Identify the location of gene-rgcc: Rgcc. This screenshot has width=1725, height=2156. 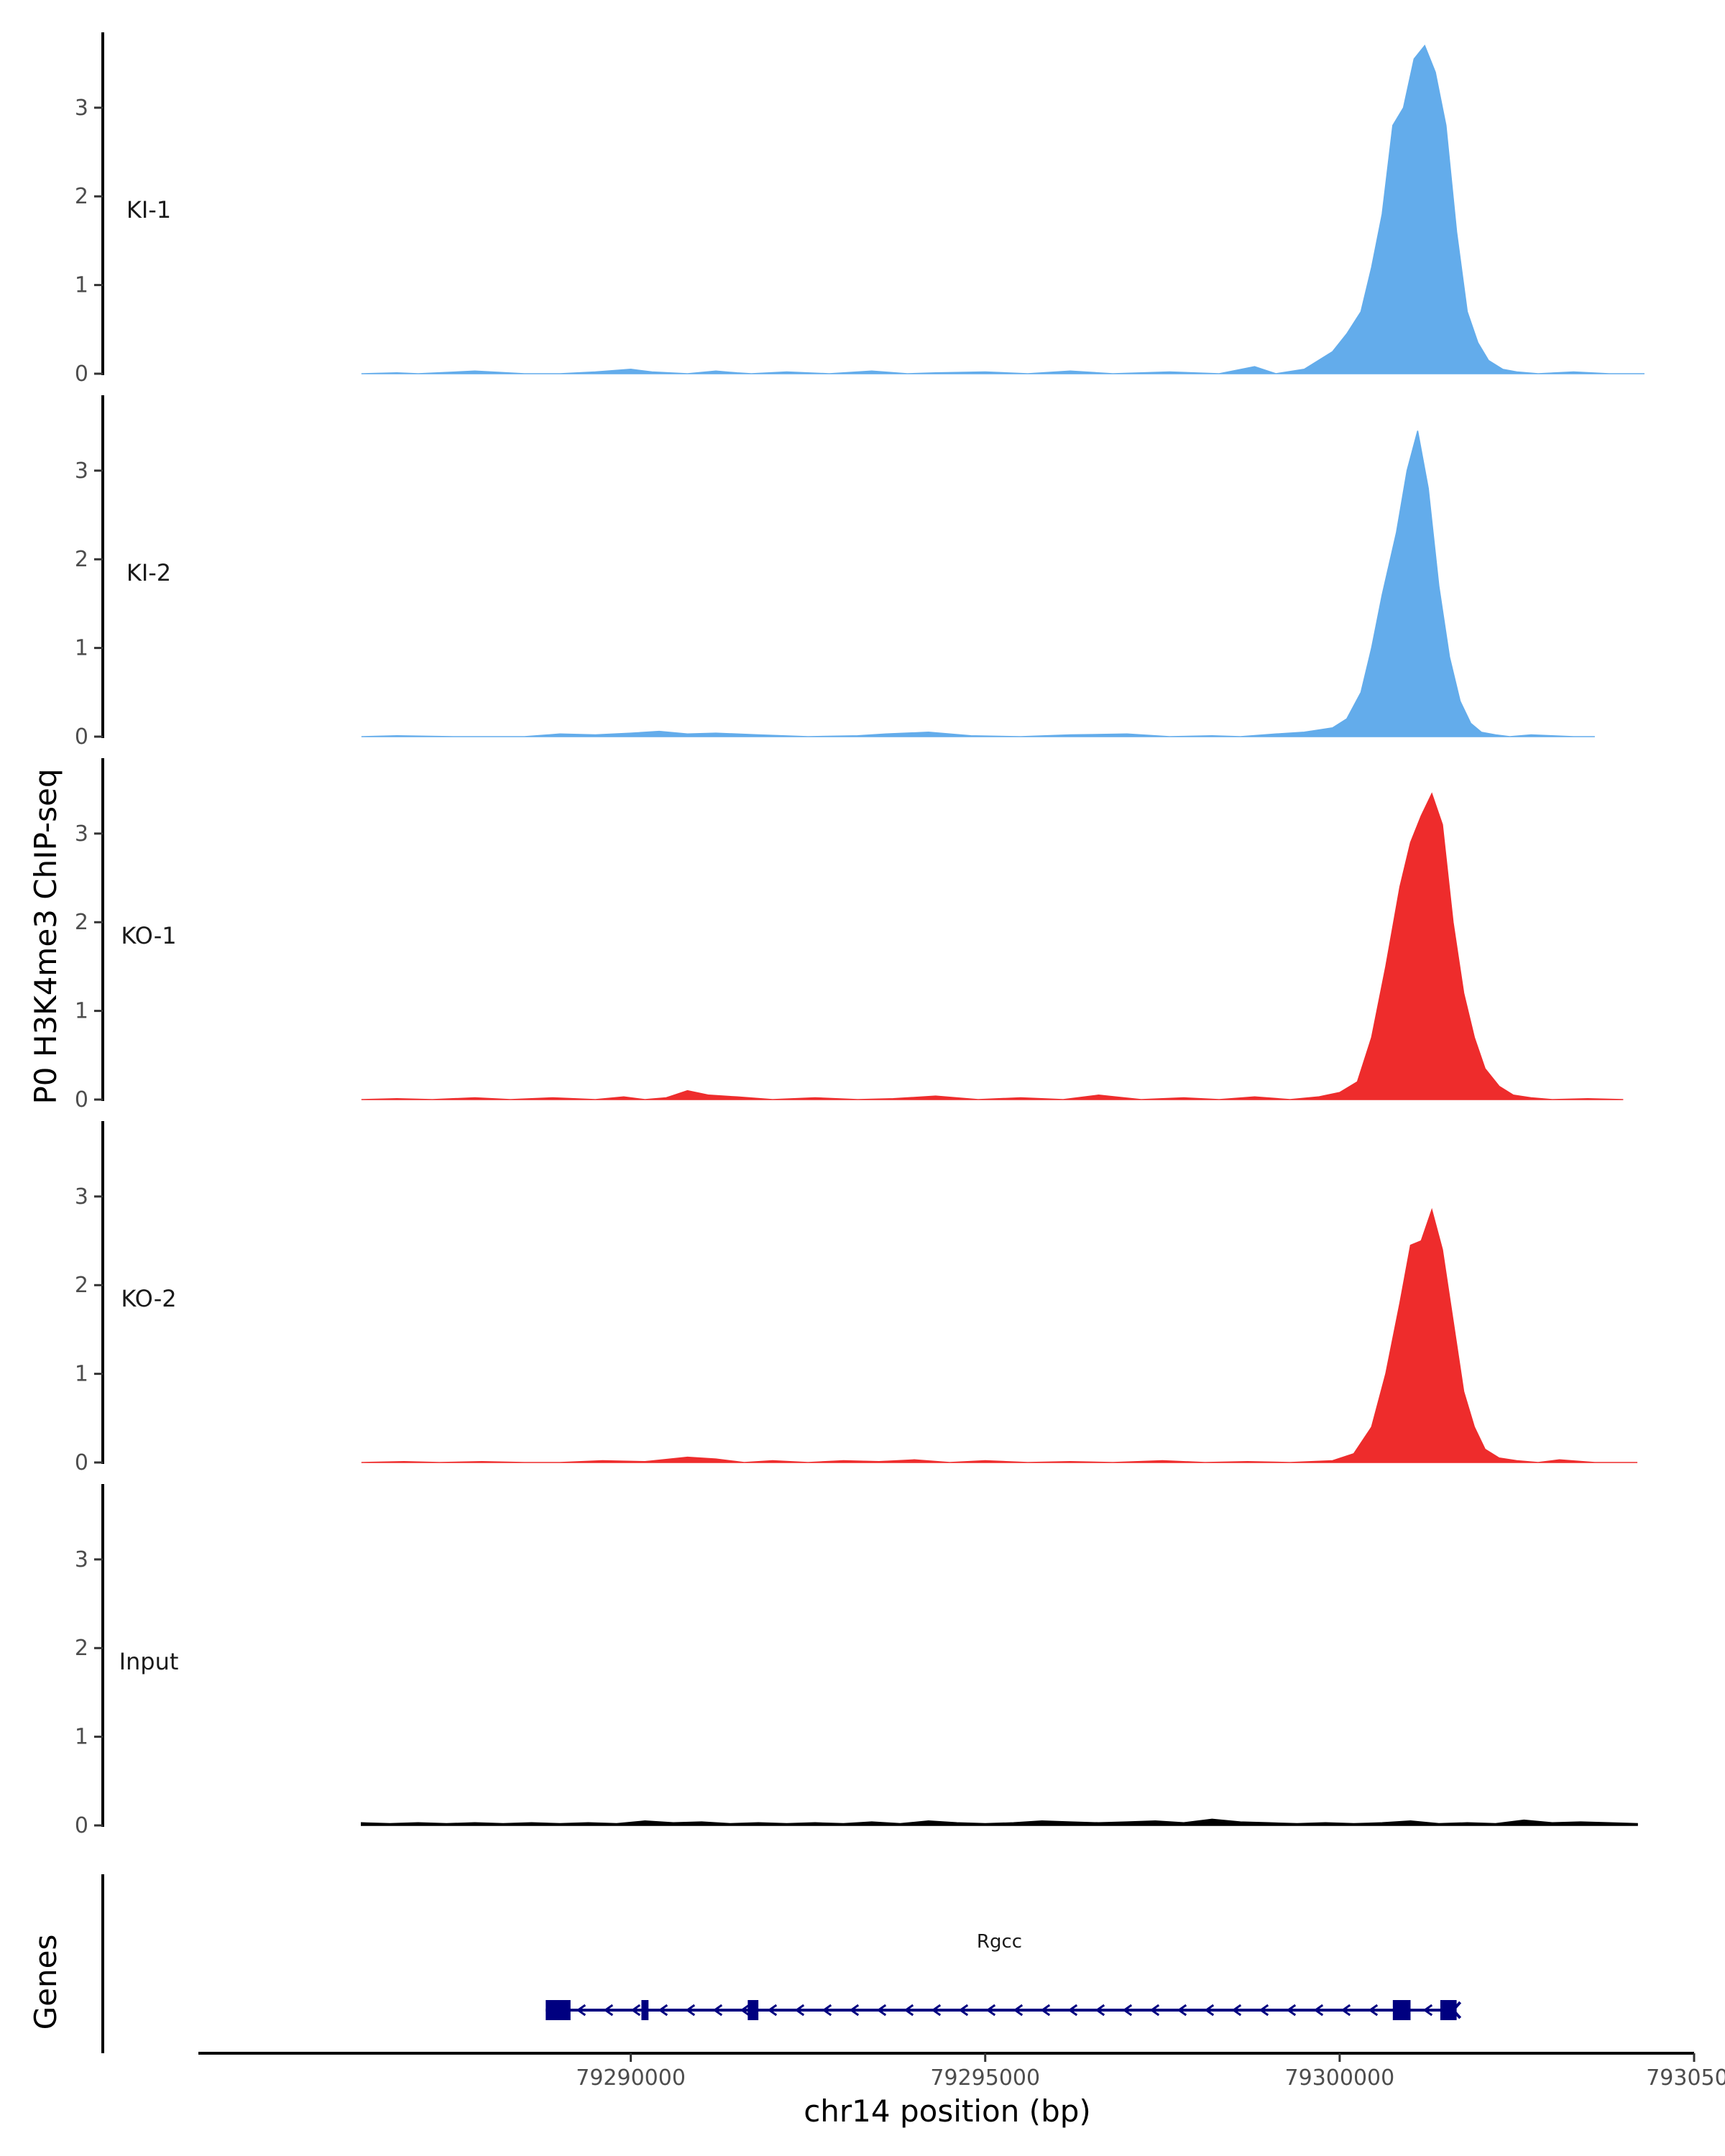
(1004, 1976).